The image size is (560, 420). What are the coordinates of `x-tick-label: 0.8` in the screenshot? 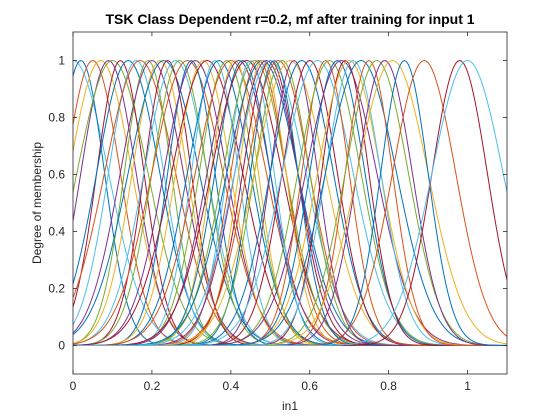 It's located at (388, 386).